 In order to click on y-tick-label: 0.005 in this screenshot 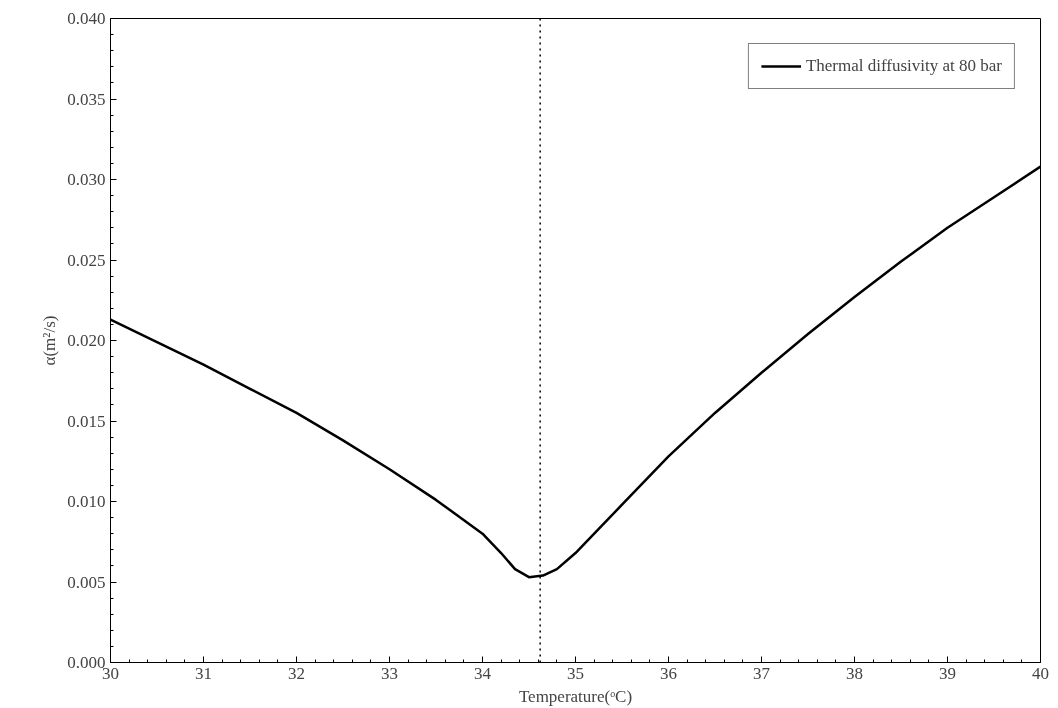, I will do `click(86, 582)`.